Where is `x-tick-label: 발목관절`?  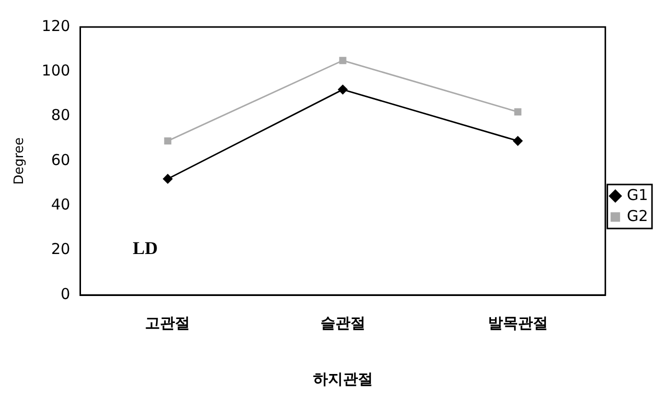 x-tick-label: 발목관절 is located at coordinates (518, 323).